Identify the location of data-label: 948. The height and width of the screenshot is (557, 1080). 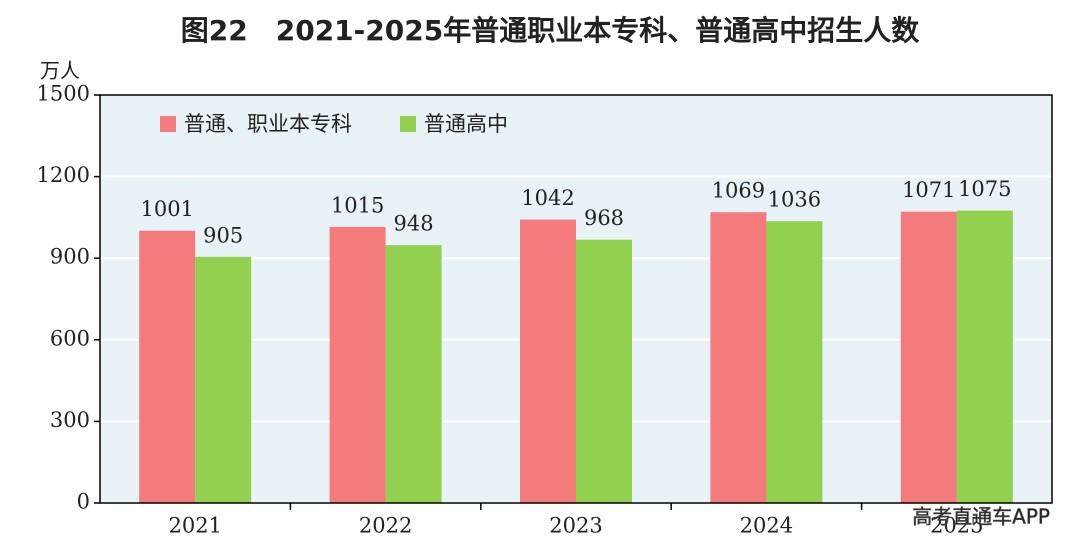
(414, 224).